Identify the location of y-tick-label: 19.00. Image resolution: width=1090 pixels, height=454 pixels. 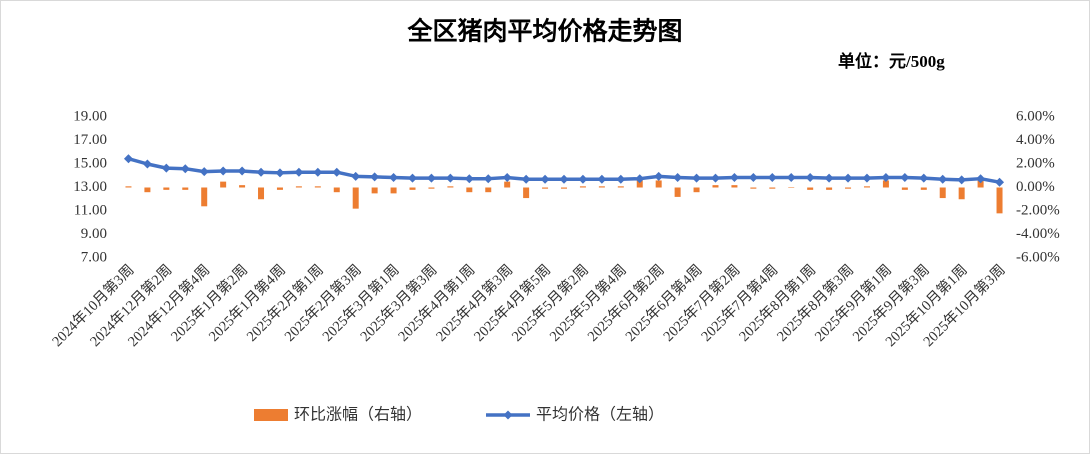
(90, 116).